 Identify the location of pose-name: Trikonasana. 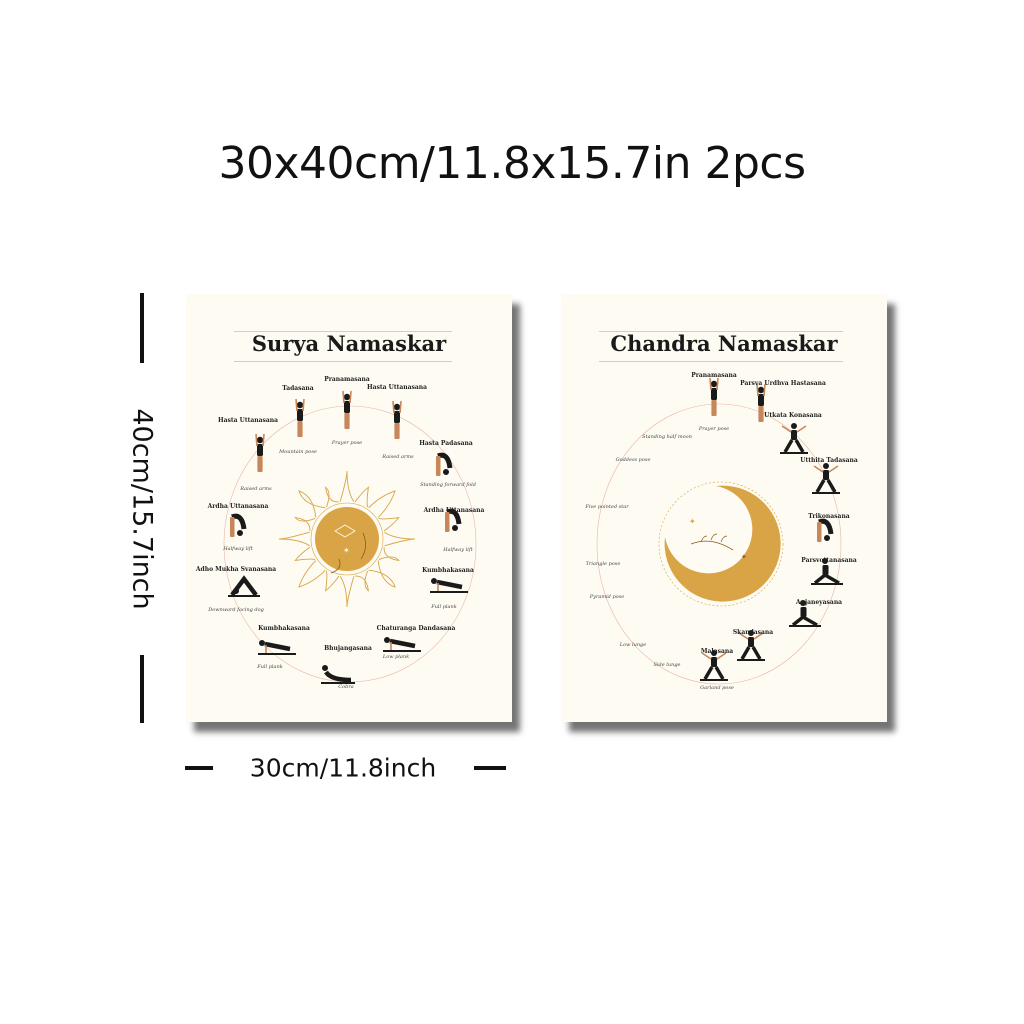
(829, 516).